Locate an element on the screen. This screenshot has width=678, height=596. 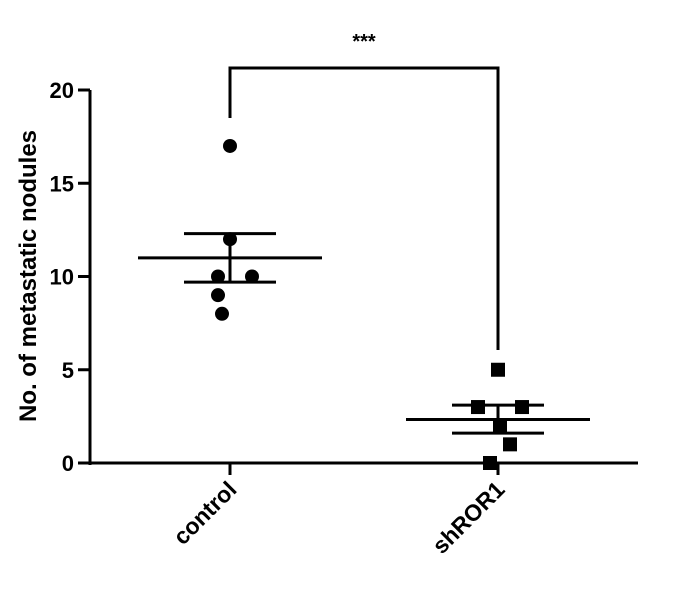
y-tick-label: 0 is located at coordinates (68, 463).